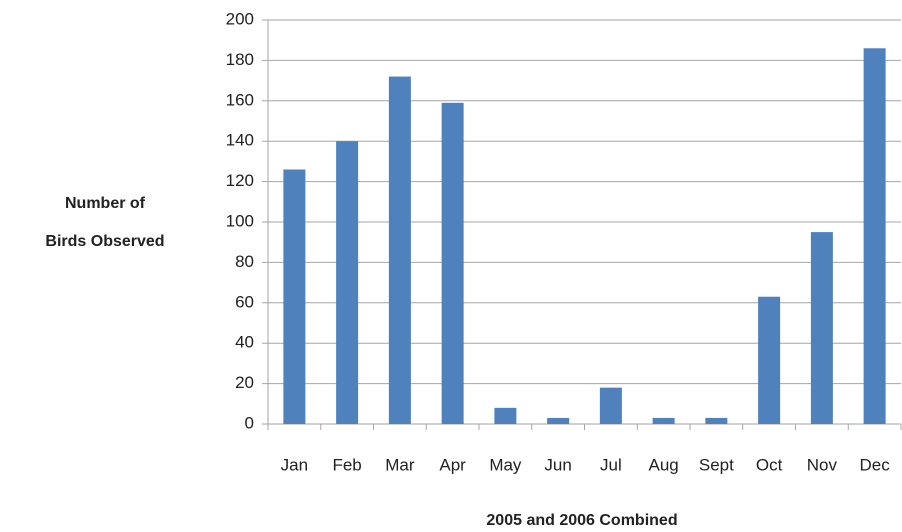 The image size is (902, 532). I want to click on x-tick-label: Feb, so click(346, 464).